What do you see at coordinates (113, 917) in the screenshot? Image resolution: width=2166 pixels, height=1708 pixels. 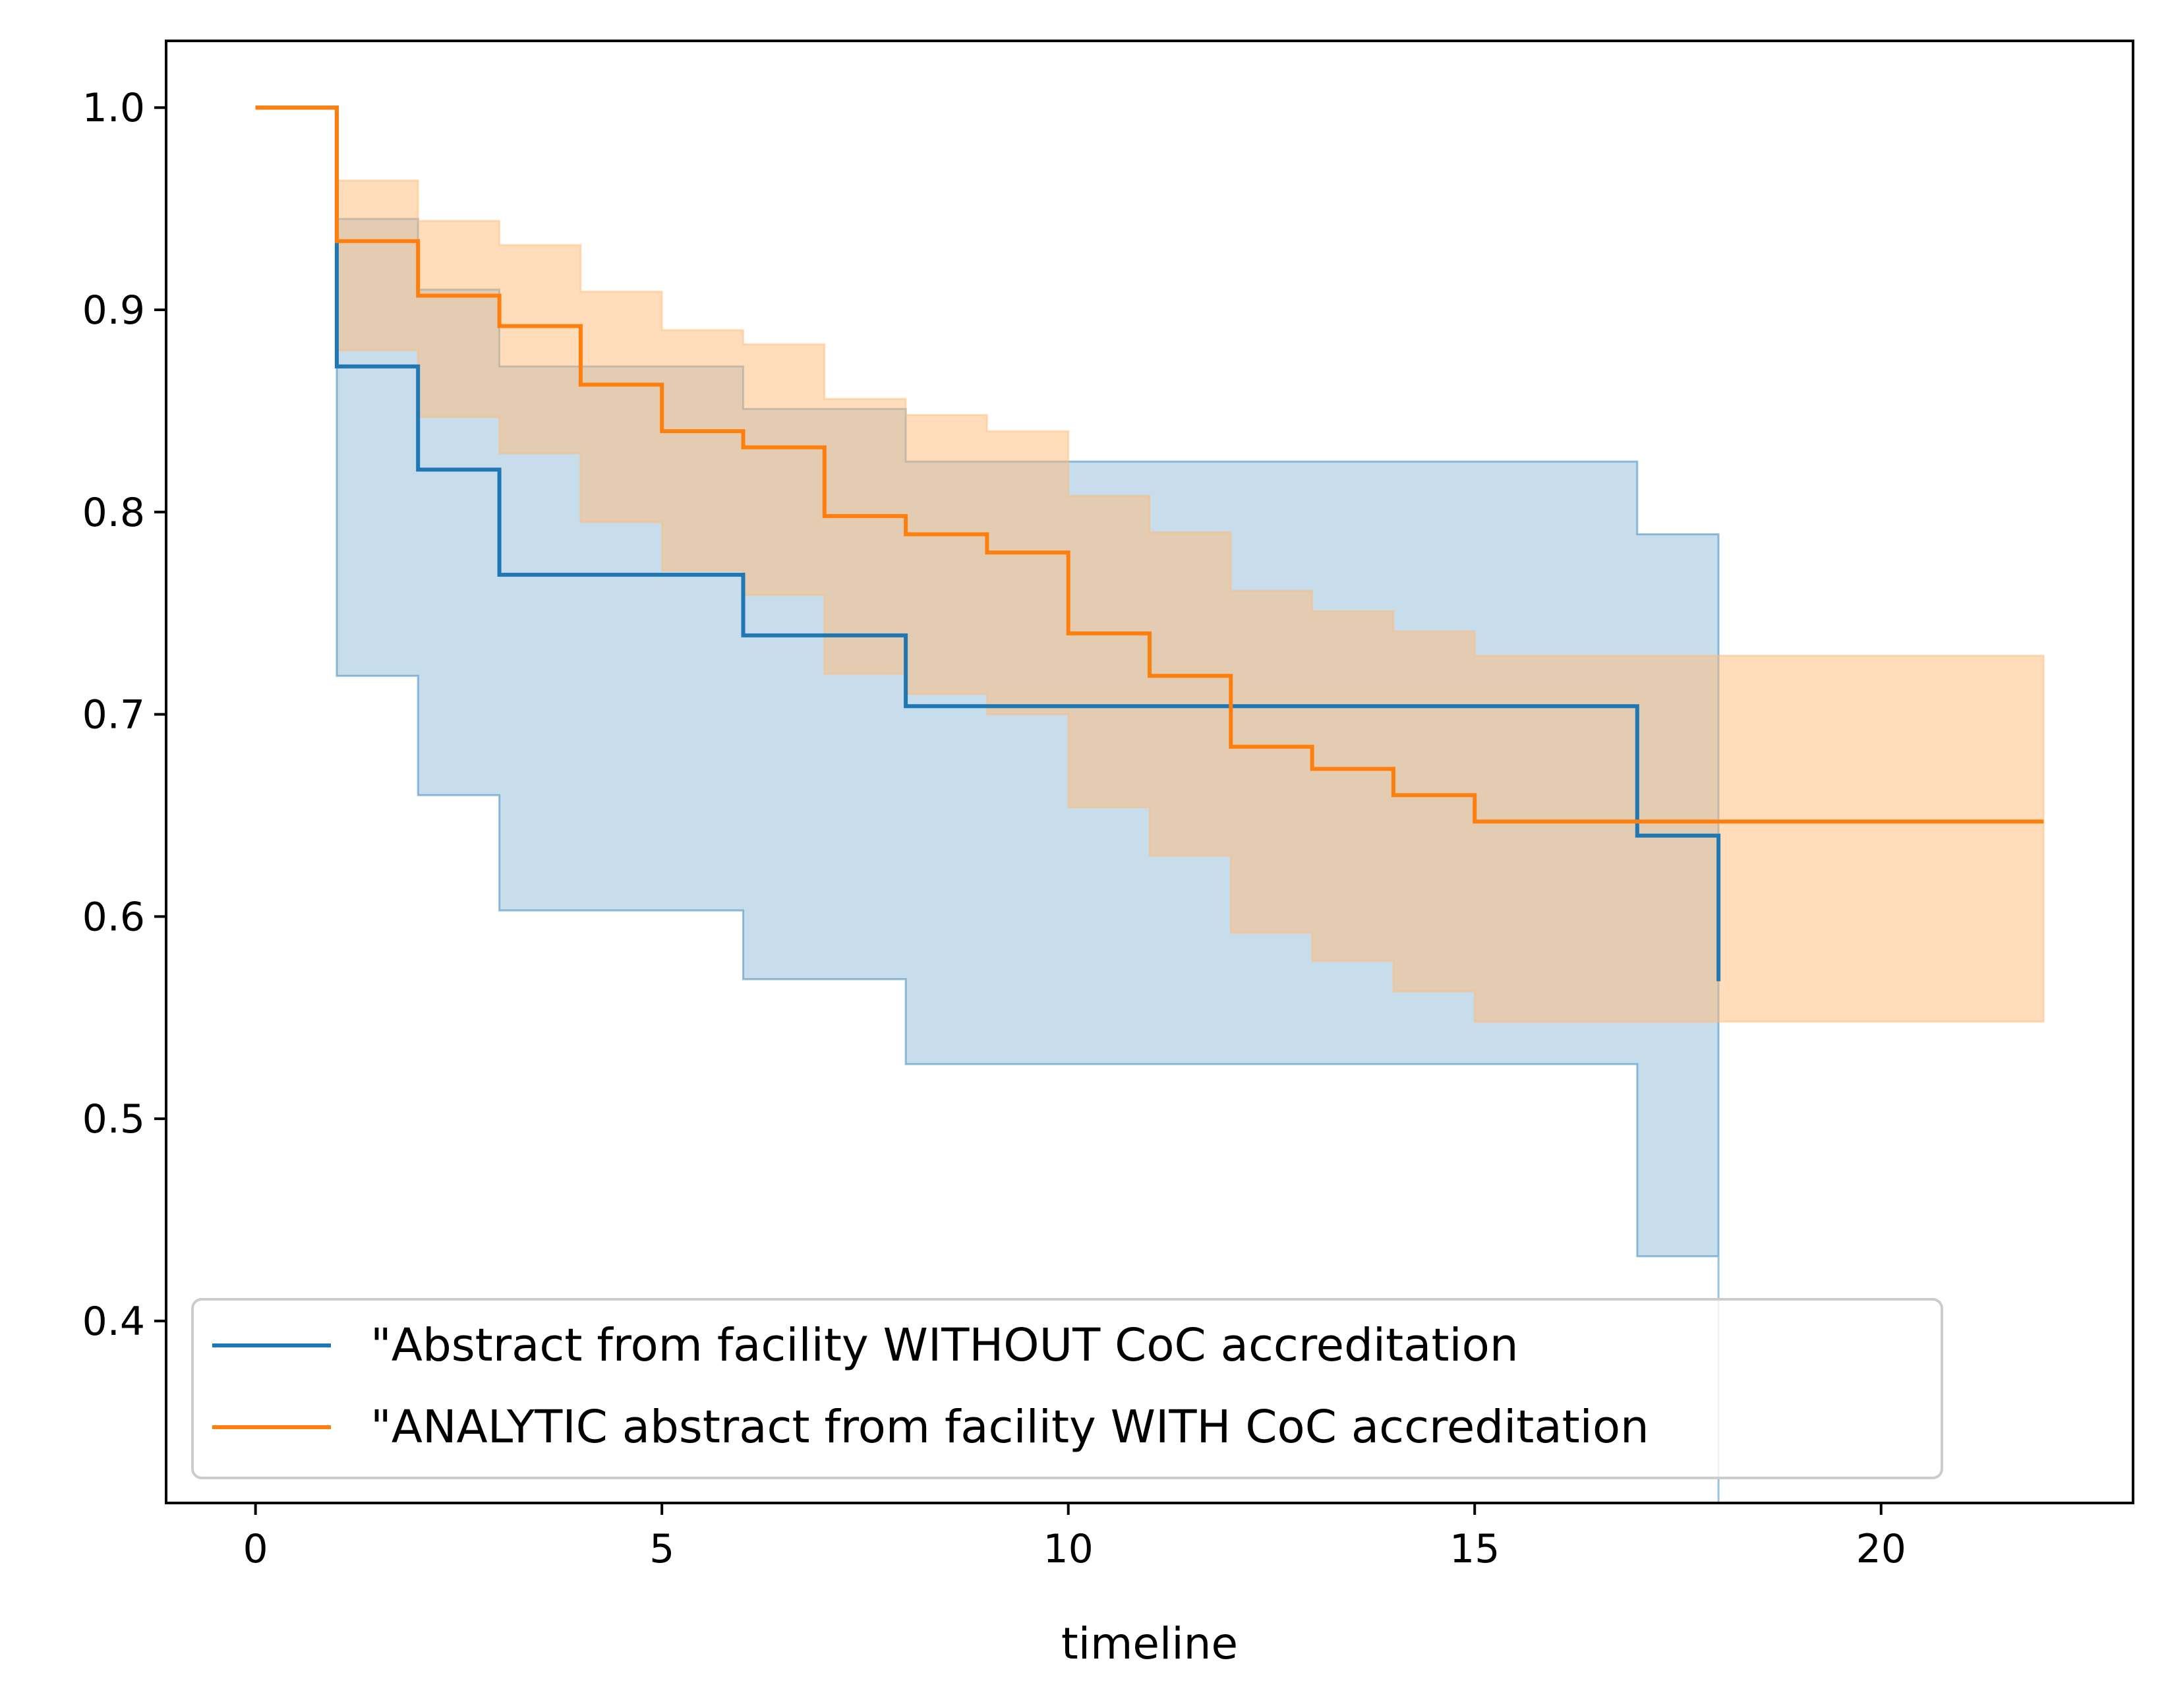 I see `y-tick-label: 0.6` at bounding box center [113, 917].